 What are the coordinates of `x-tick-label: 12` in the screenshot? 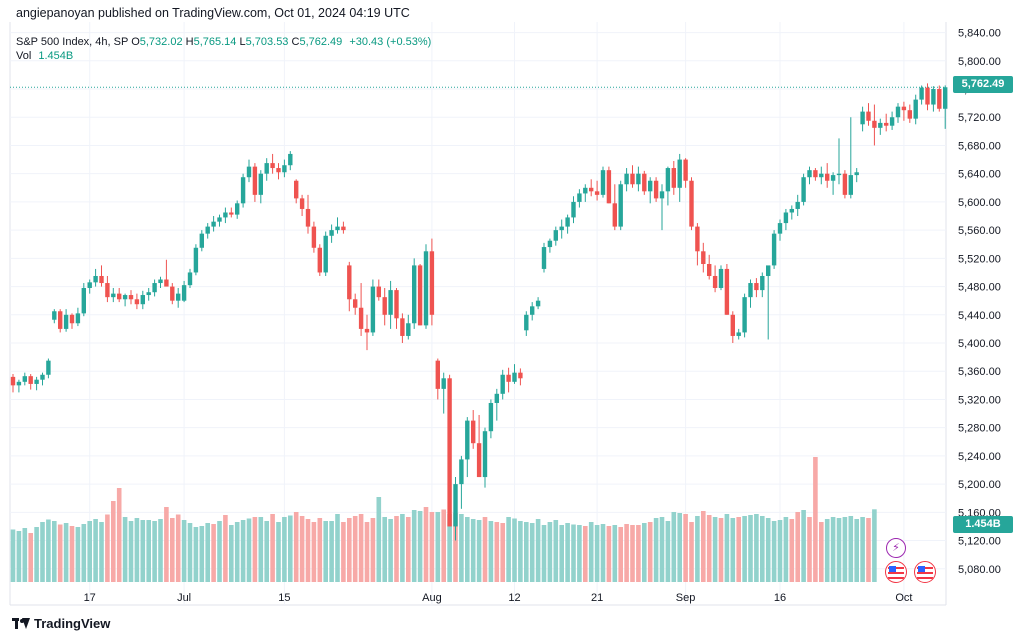 It's located at (514, 598).